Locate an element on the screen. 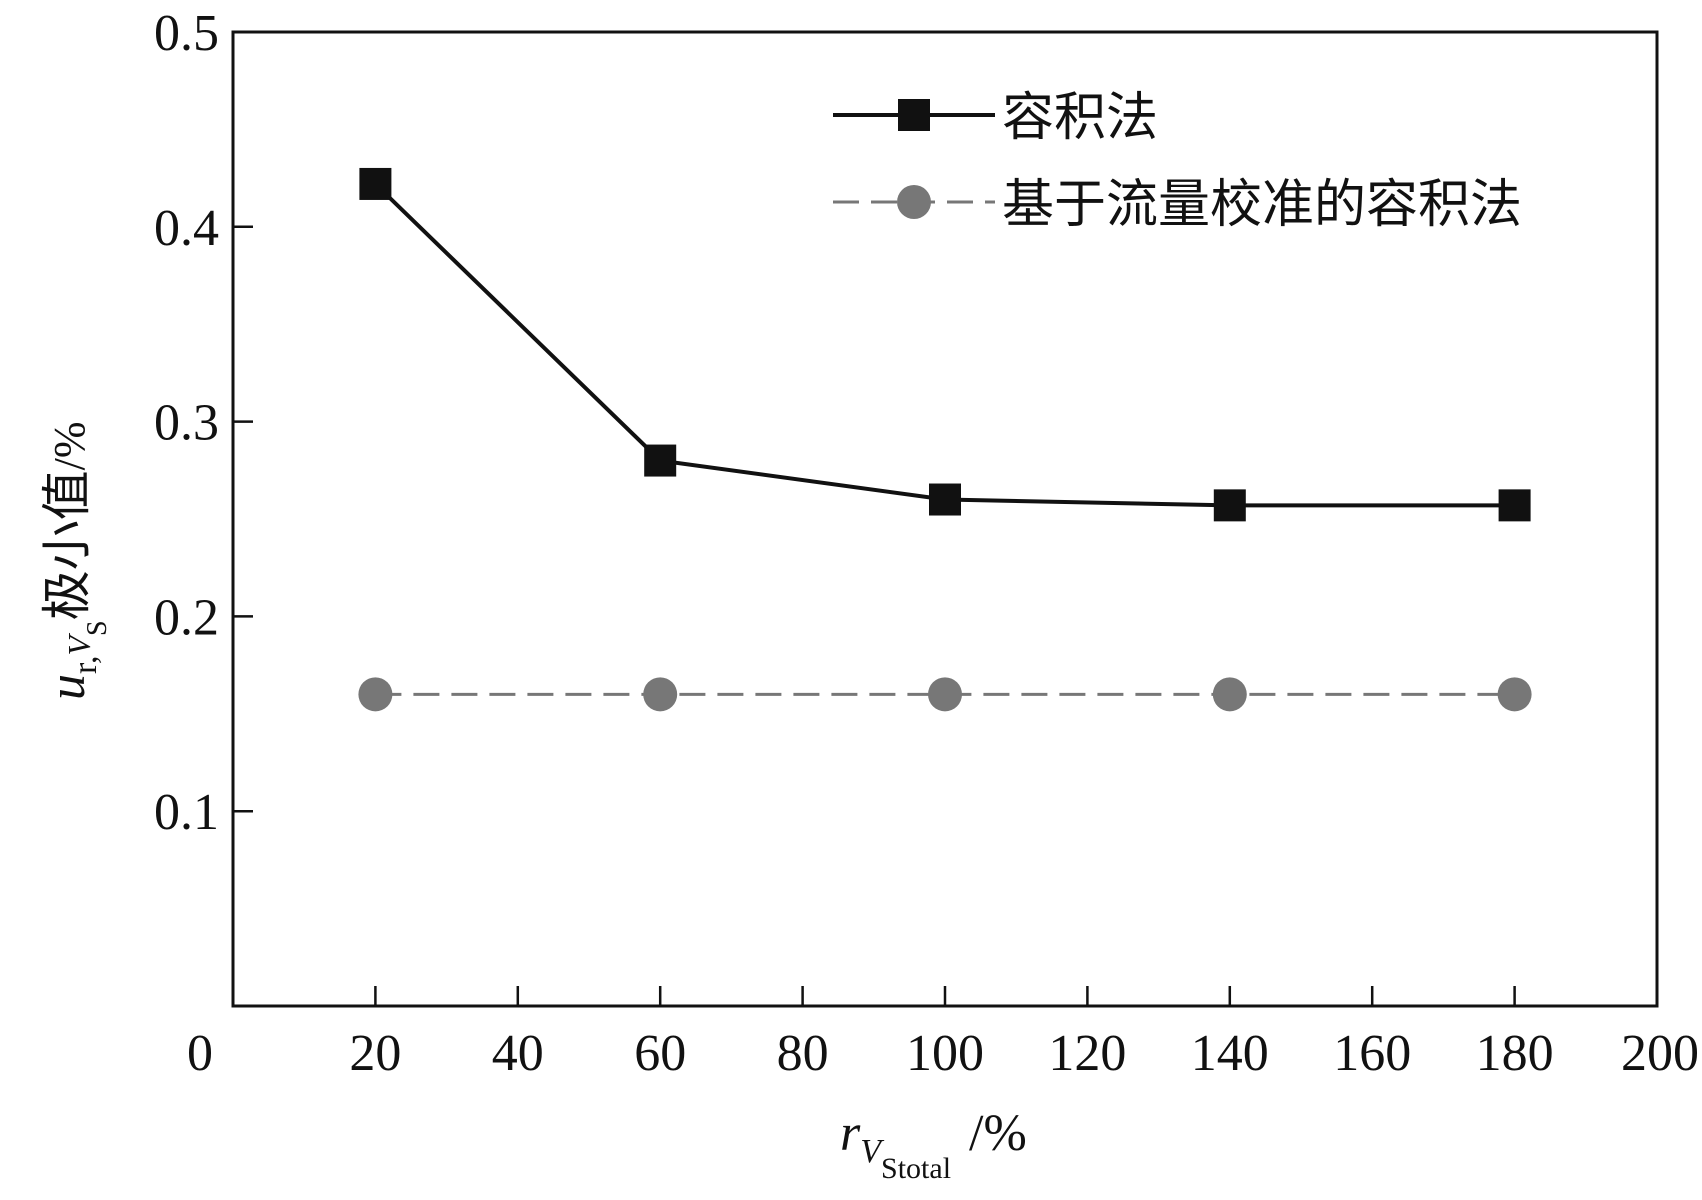 Image resolution: width=1702 pixels, height=1200 pixels. y-tick-label: 0.3 is located at coordinates (186, 423).